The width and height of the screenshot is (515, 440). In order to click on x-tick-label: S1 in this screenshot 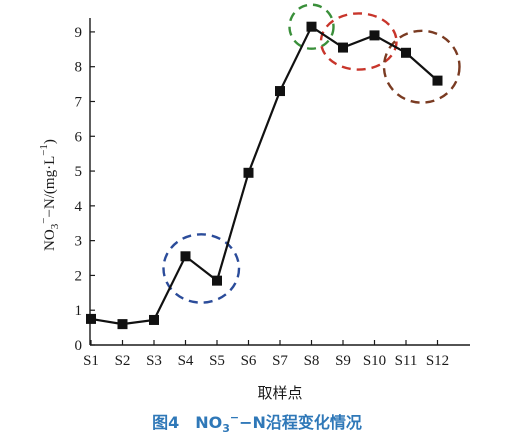, I will do `click(91, 361)`.